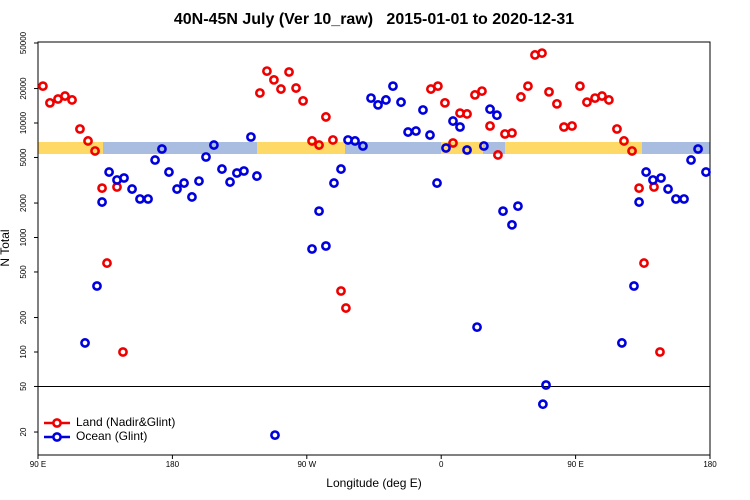 The width and height of the screenshot is (750, 500). What do you see at coordinates (23, 237) in the screenshot?
I see `y-tick-label: 1000` at bounding box center [23, 237].